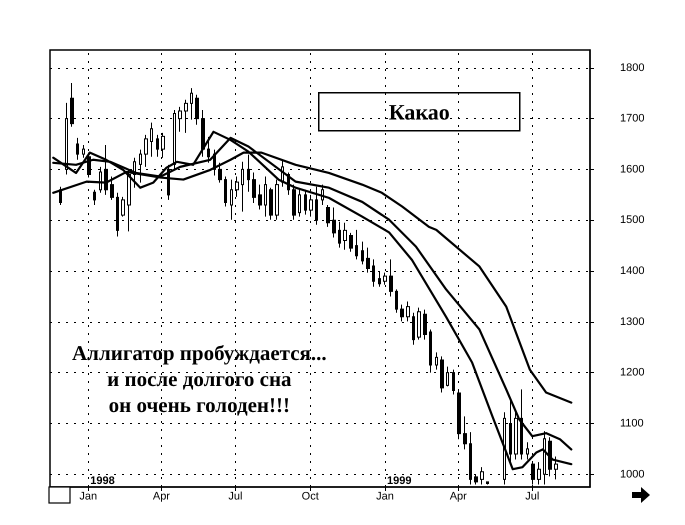 The image size is (685, 525). Describe the element at coordinates (632, 474) in the screenshot. I see `y-tick-label: 1000` at that location.